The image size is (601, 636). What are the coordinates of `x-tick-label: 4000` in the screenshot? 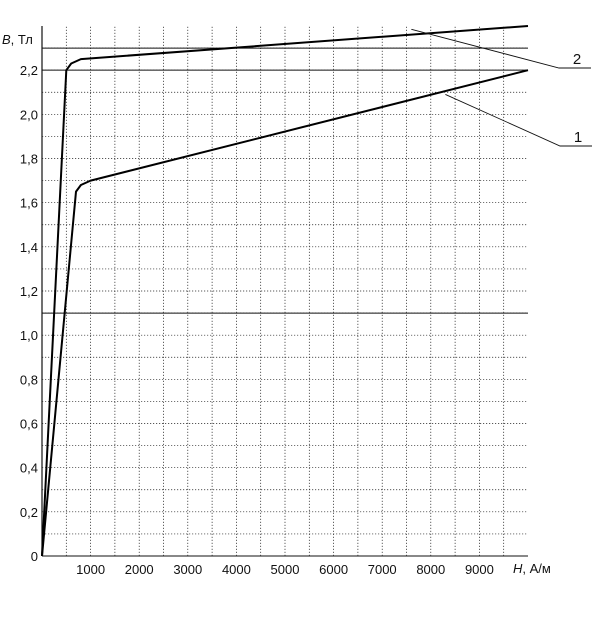 It's located at (236, 569).